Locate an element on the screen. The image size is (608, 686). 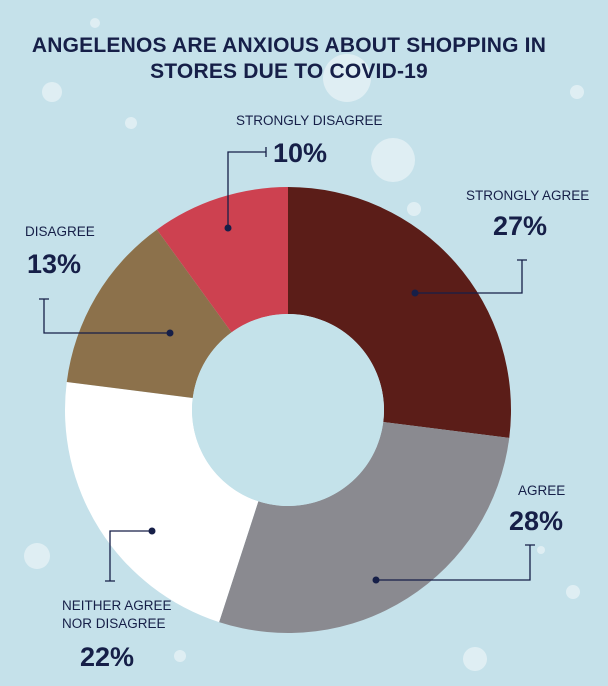
strongly-disagree-leader-line is located at coordinates (247, 187).